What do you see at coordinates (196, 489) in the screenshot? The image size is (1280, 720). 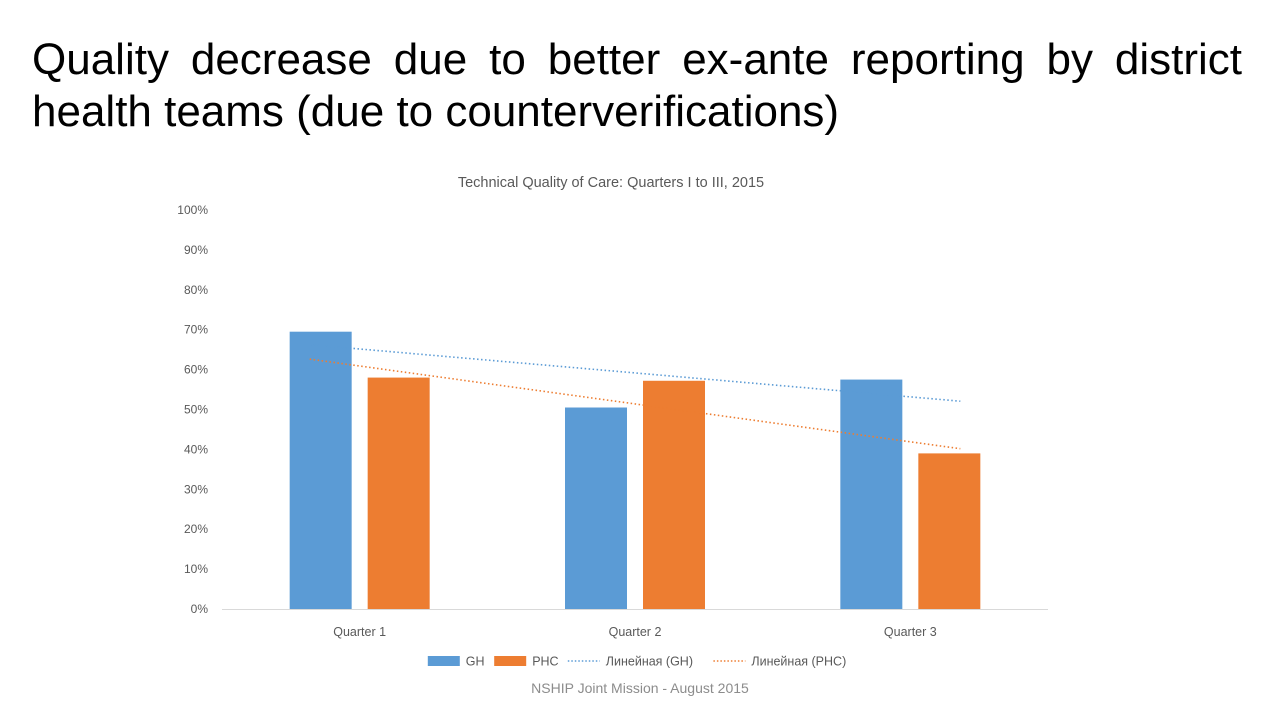 I see `y-tick-label: 30%` at bounding box center [196, 489].